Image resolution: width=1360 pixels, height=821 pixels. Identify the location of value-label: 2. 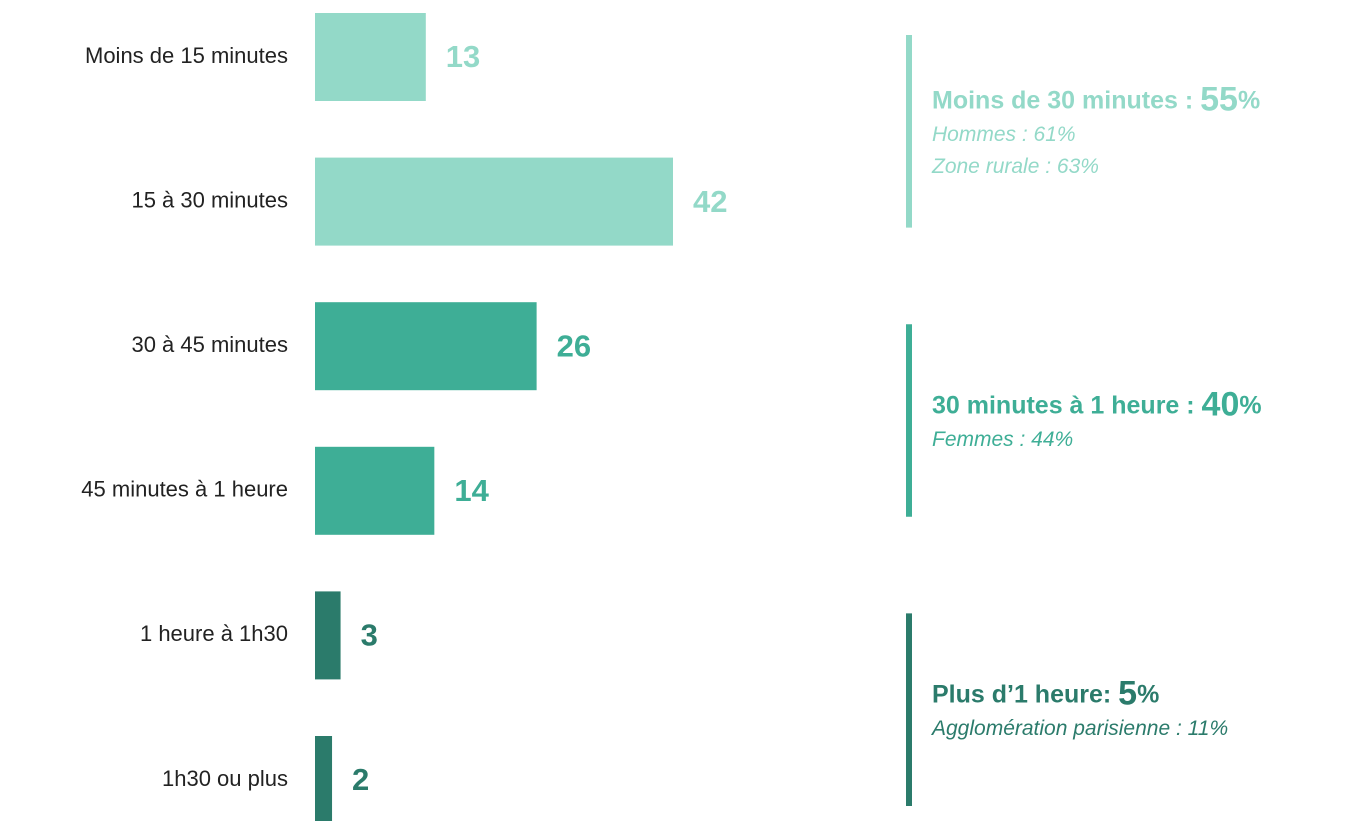
(360, 779).